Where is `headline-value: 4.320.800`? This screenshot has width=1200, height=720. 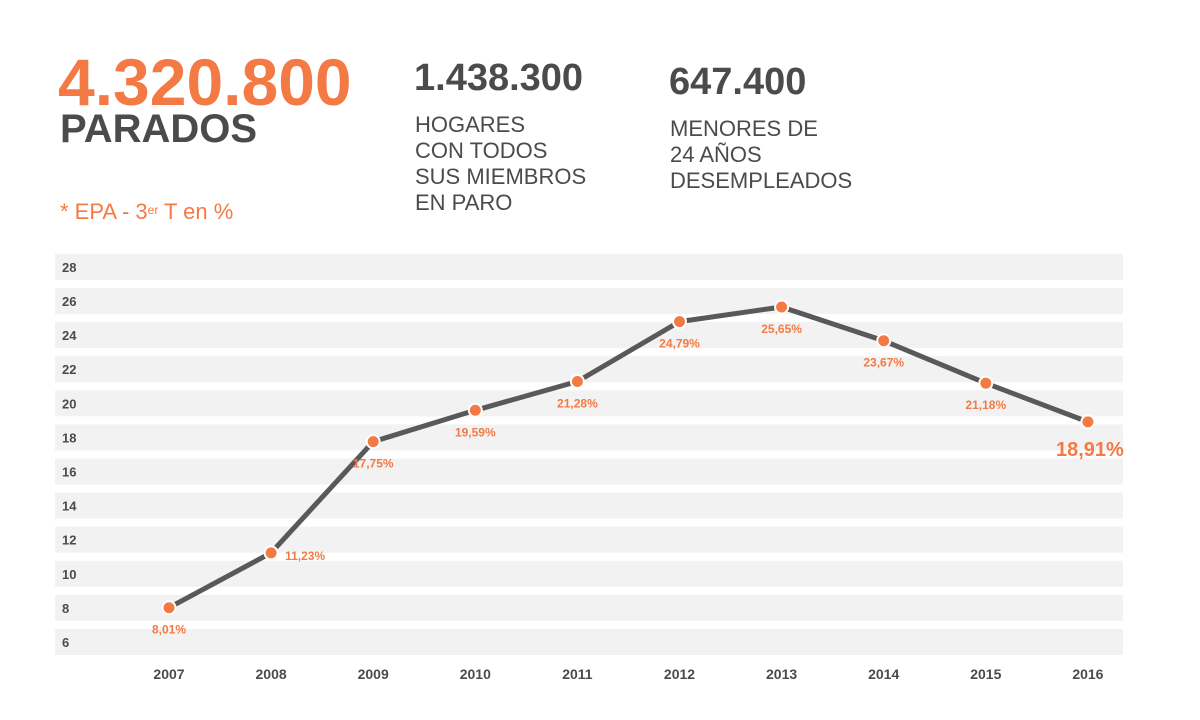
headline-value: 4.320.800 is located at coordinates (205, 82).